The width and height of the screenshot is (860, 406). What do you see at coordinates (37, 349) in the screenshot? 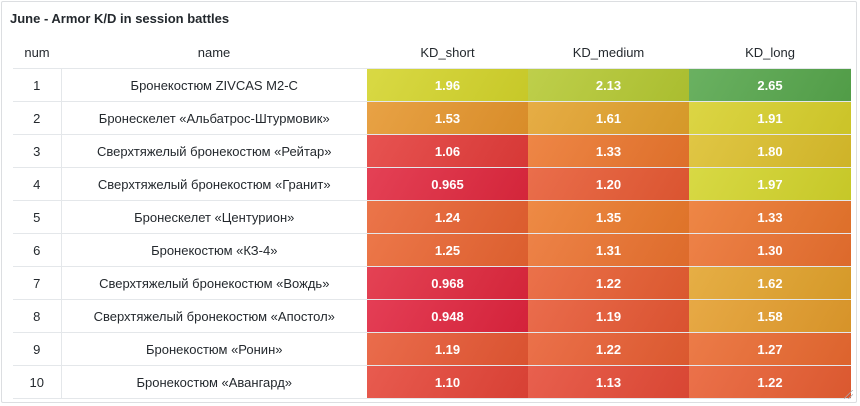
I see `row-num-cell: 9` at bounding box center [37, 349].